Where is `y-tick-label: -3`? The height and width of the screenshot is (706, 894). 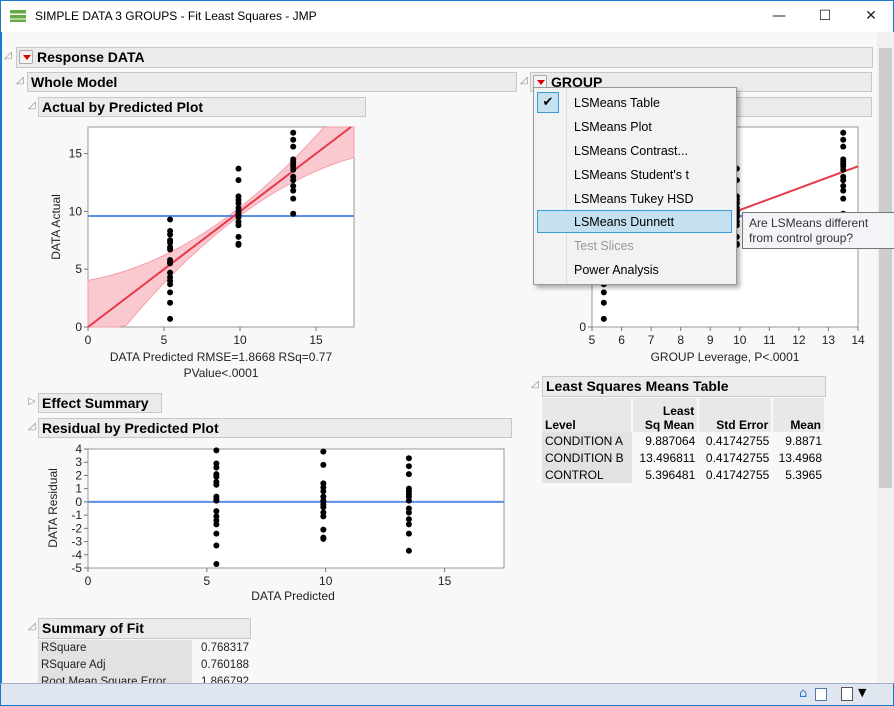 y-tick-label: -3 is located at coordinates (76, 542).